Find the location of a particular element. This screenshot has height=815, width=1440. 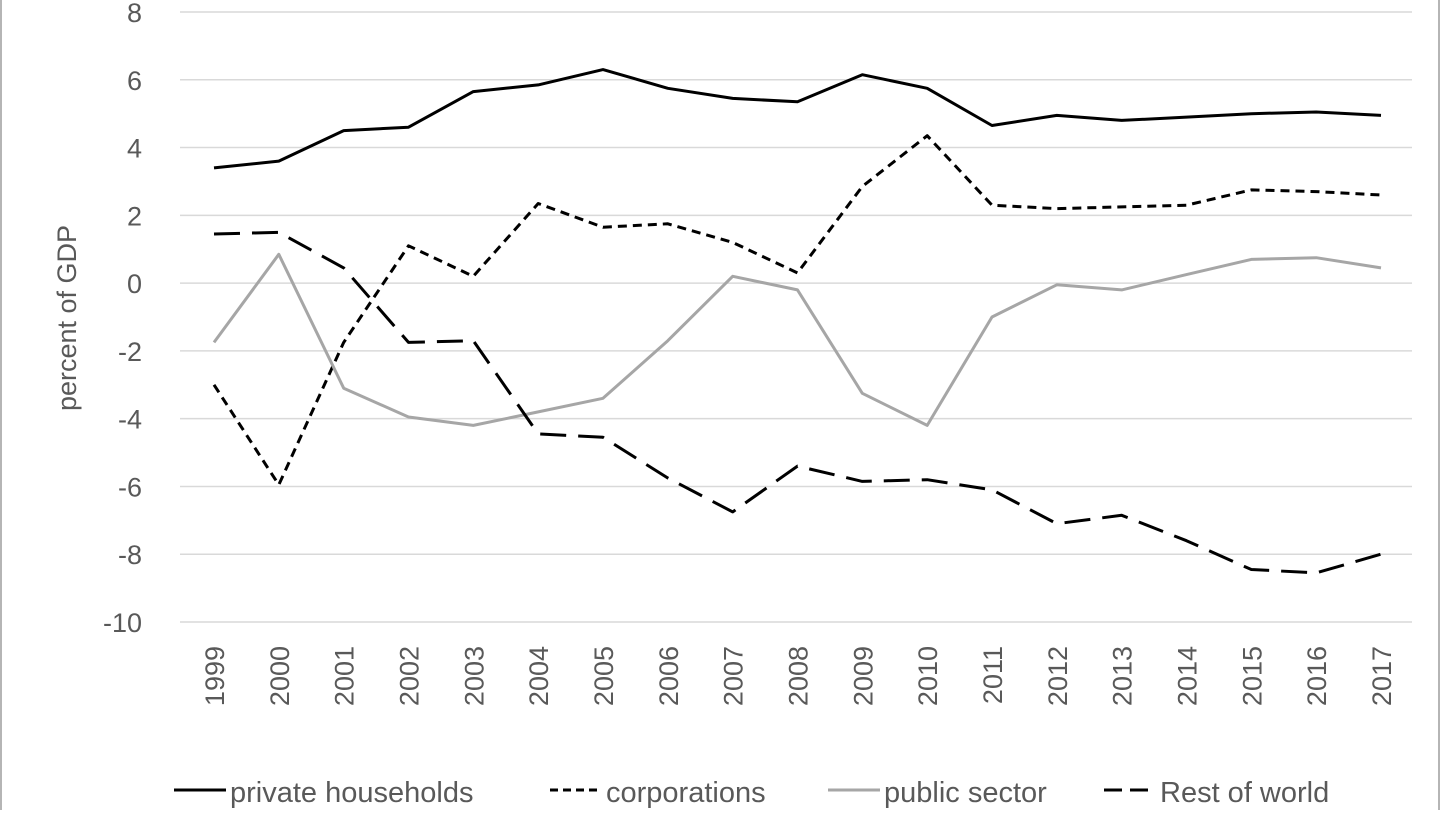

y-tick-label: -8 is located at coordinates (130, 555).